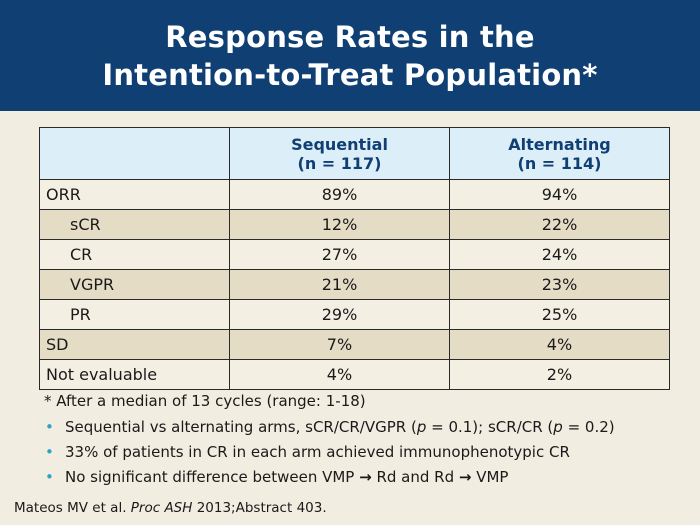 This screenshot has width=700, height=525. I want to click on alternating-value: 24%, so click(559, 254).